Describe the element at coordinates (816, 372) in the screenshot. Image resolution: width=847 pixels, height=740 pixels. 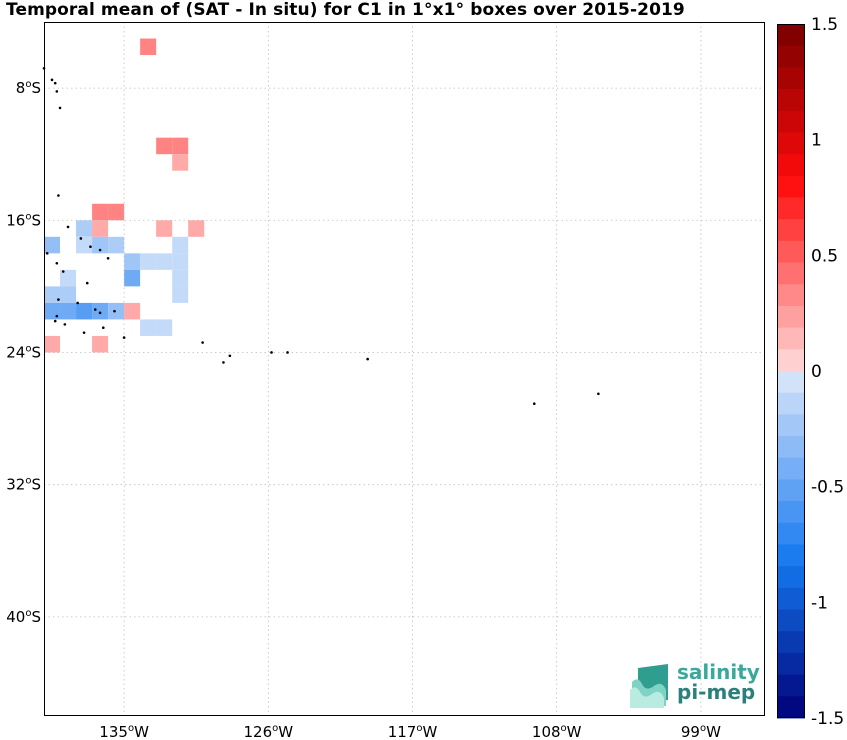
I see `colorbar-label: 0` at that location.